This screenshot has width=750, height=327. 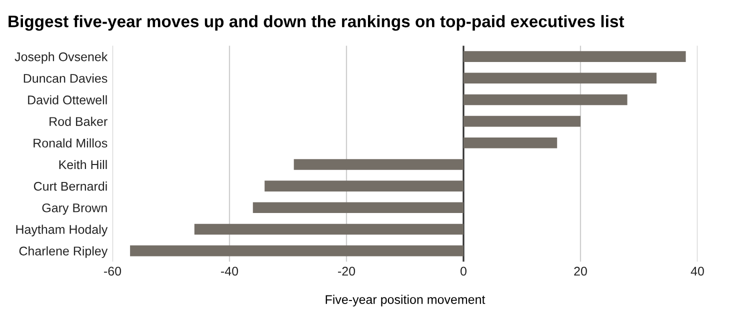 I want to click on y-tick-label: Curt Bernardi, so click(x=70, y=186).